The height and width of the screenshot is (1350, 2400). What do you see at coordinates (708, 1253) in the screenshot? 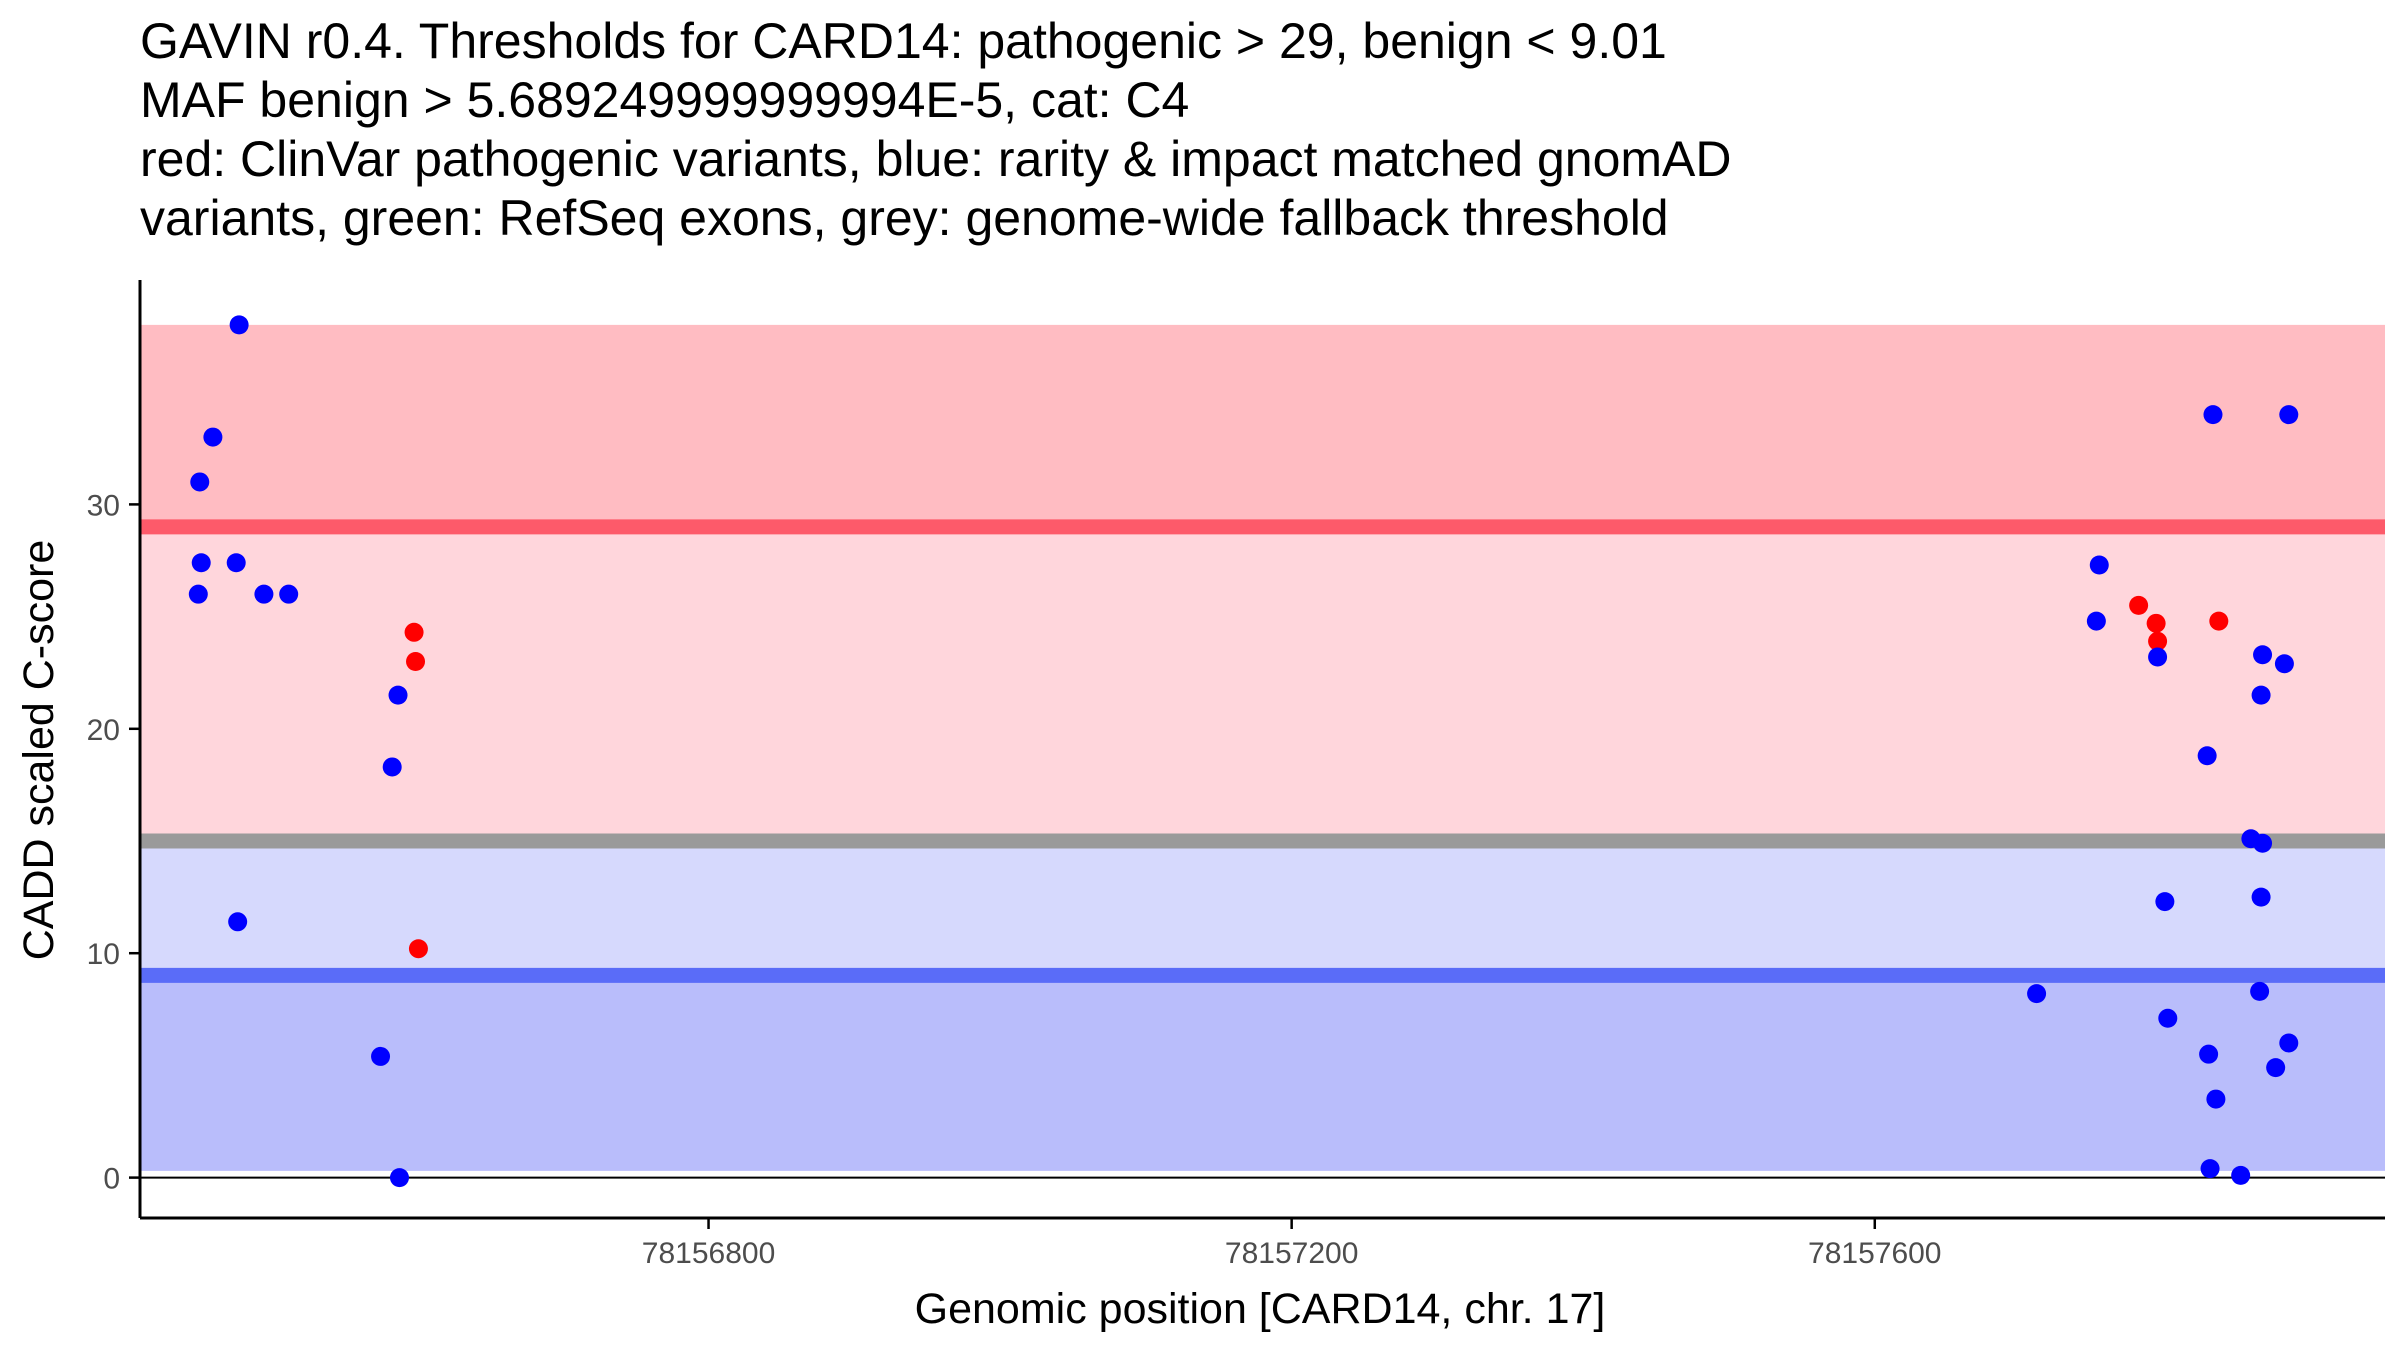
I see `x-tick-label-0: 78156800` at bounding box center [708, 1253].